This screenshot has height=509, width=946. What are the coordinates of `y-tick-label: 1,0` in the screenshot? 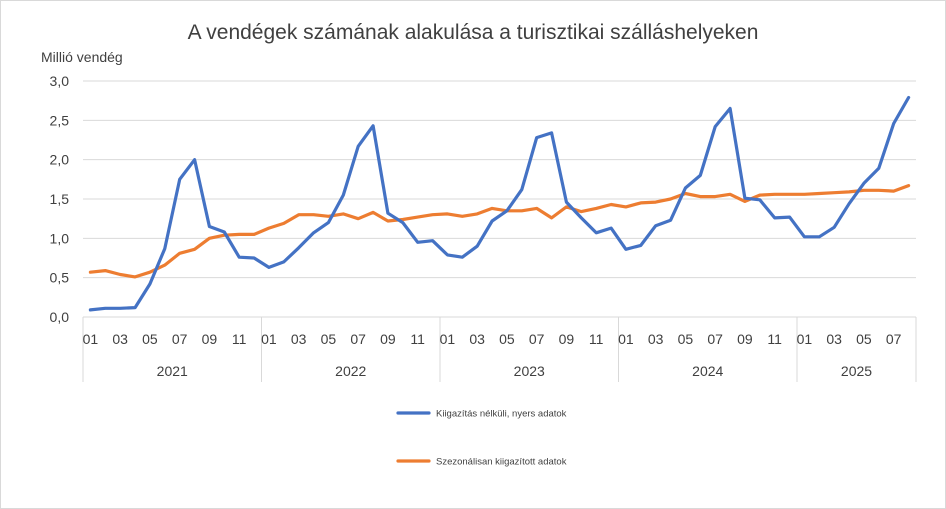 It's located at (60, 238).